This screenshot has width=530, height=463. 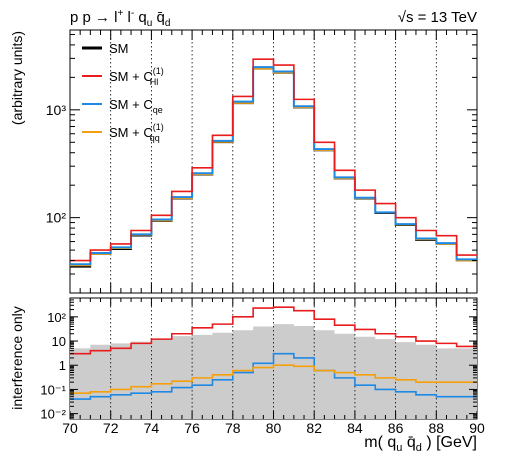 I want to click on x-tick-label: 82, so click(x=314, y=428).